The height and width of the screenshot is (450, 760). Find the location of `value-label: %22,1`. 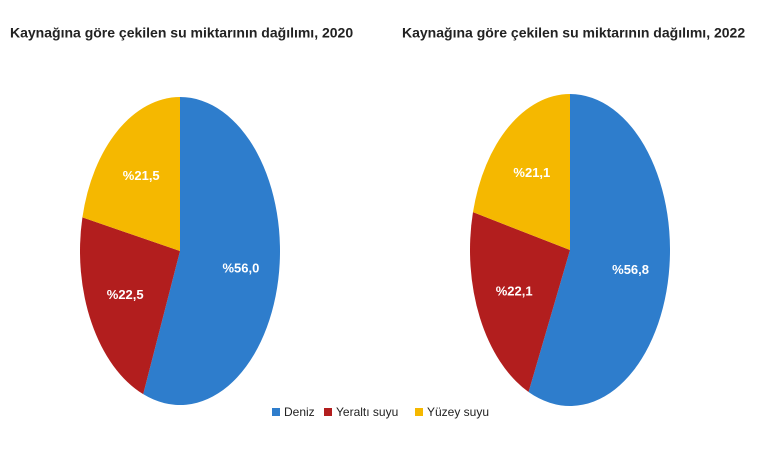

value-label: %22,1 is located at coordinates (514, 290).